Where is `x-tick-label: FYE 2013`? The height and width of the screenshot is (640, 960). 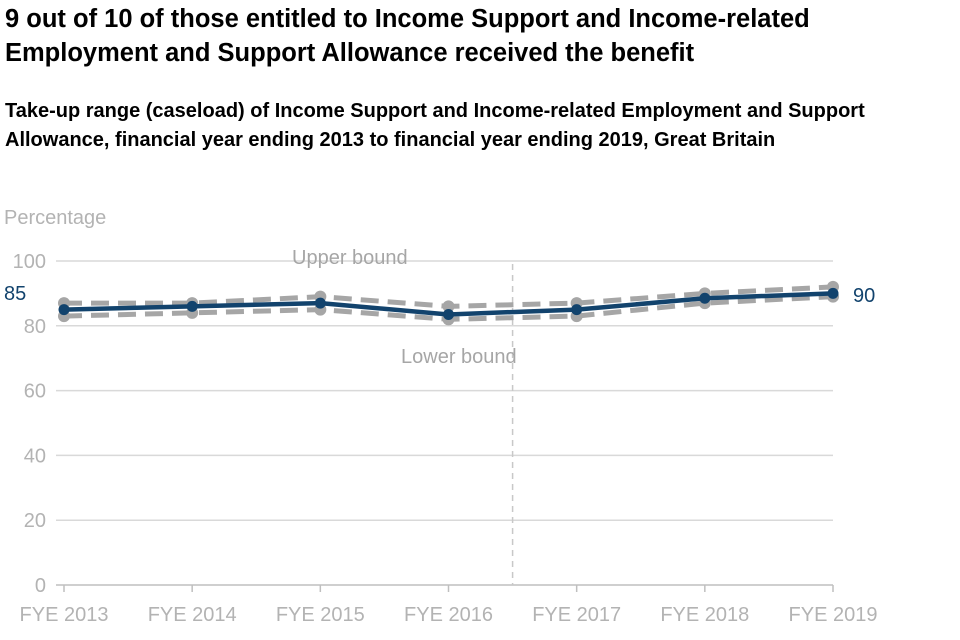
x-tick-label: FYE 2013 is located at coordinates (64, 615).